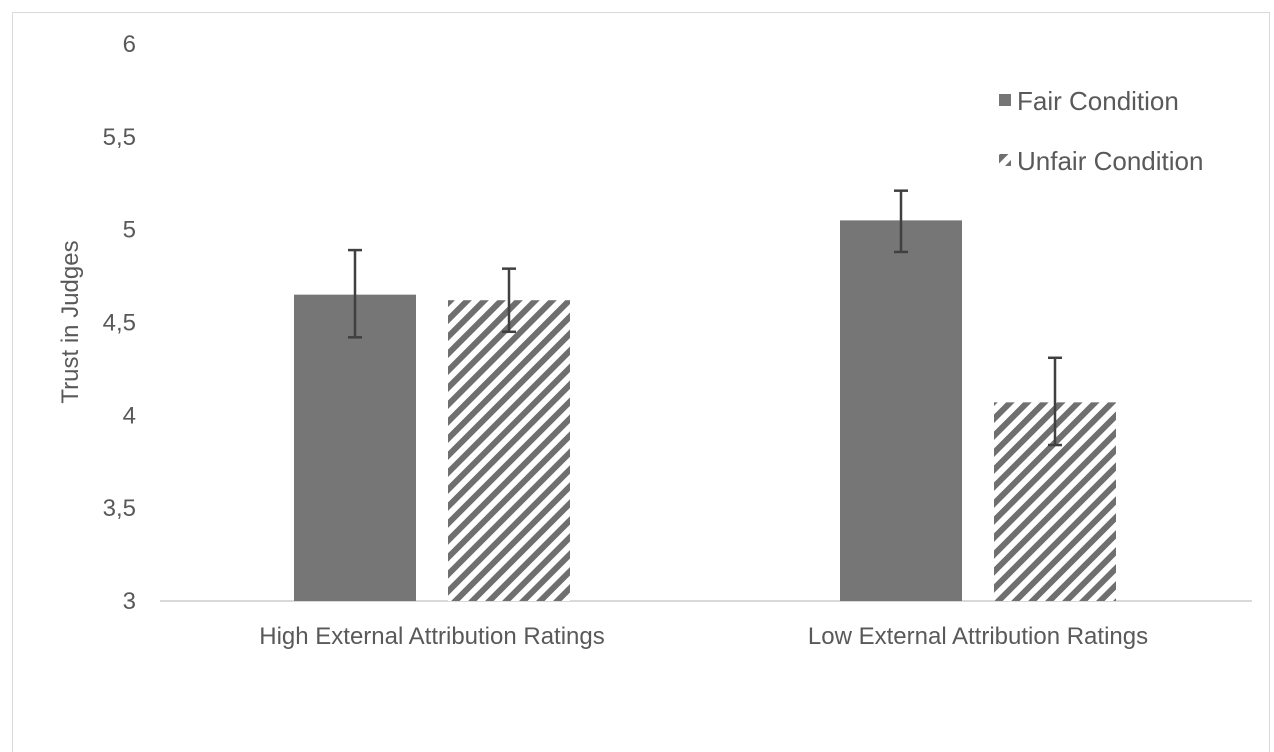 The image size is (1274, 752). What do you see at coordinates (129, 415) in the screenshot?
I see `y-tick-label: 4` at bounding box center [129, 415].